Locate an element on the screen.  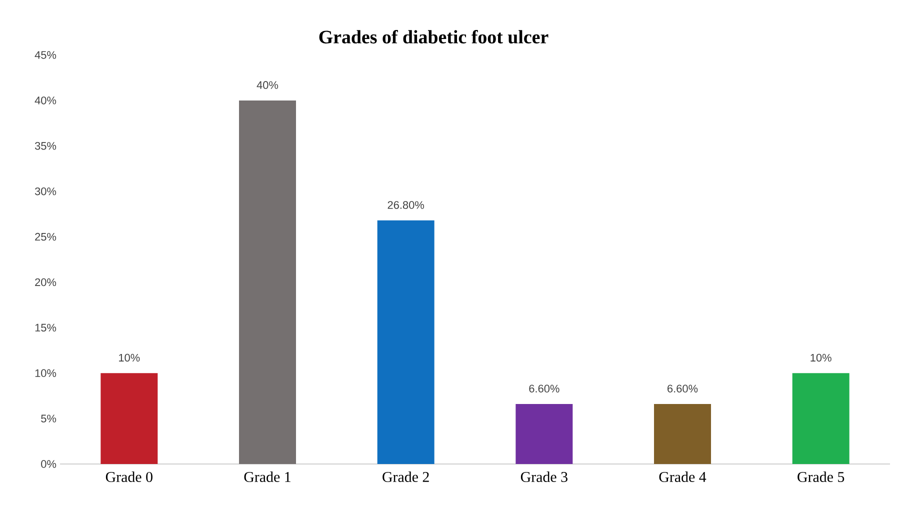
y-tick-label: 40% is located at coordinates (45, 100).